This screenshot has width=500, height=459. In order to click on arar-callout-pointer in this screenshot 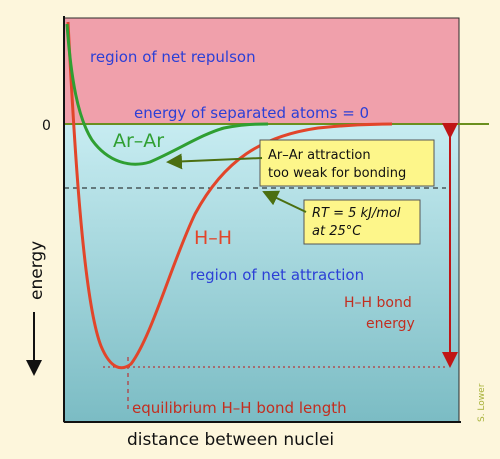, I will do `click(214, 161)`.